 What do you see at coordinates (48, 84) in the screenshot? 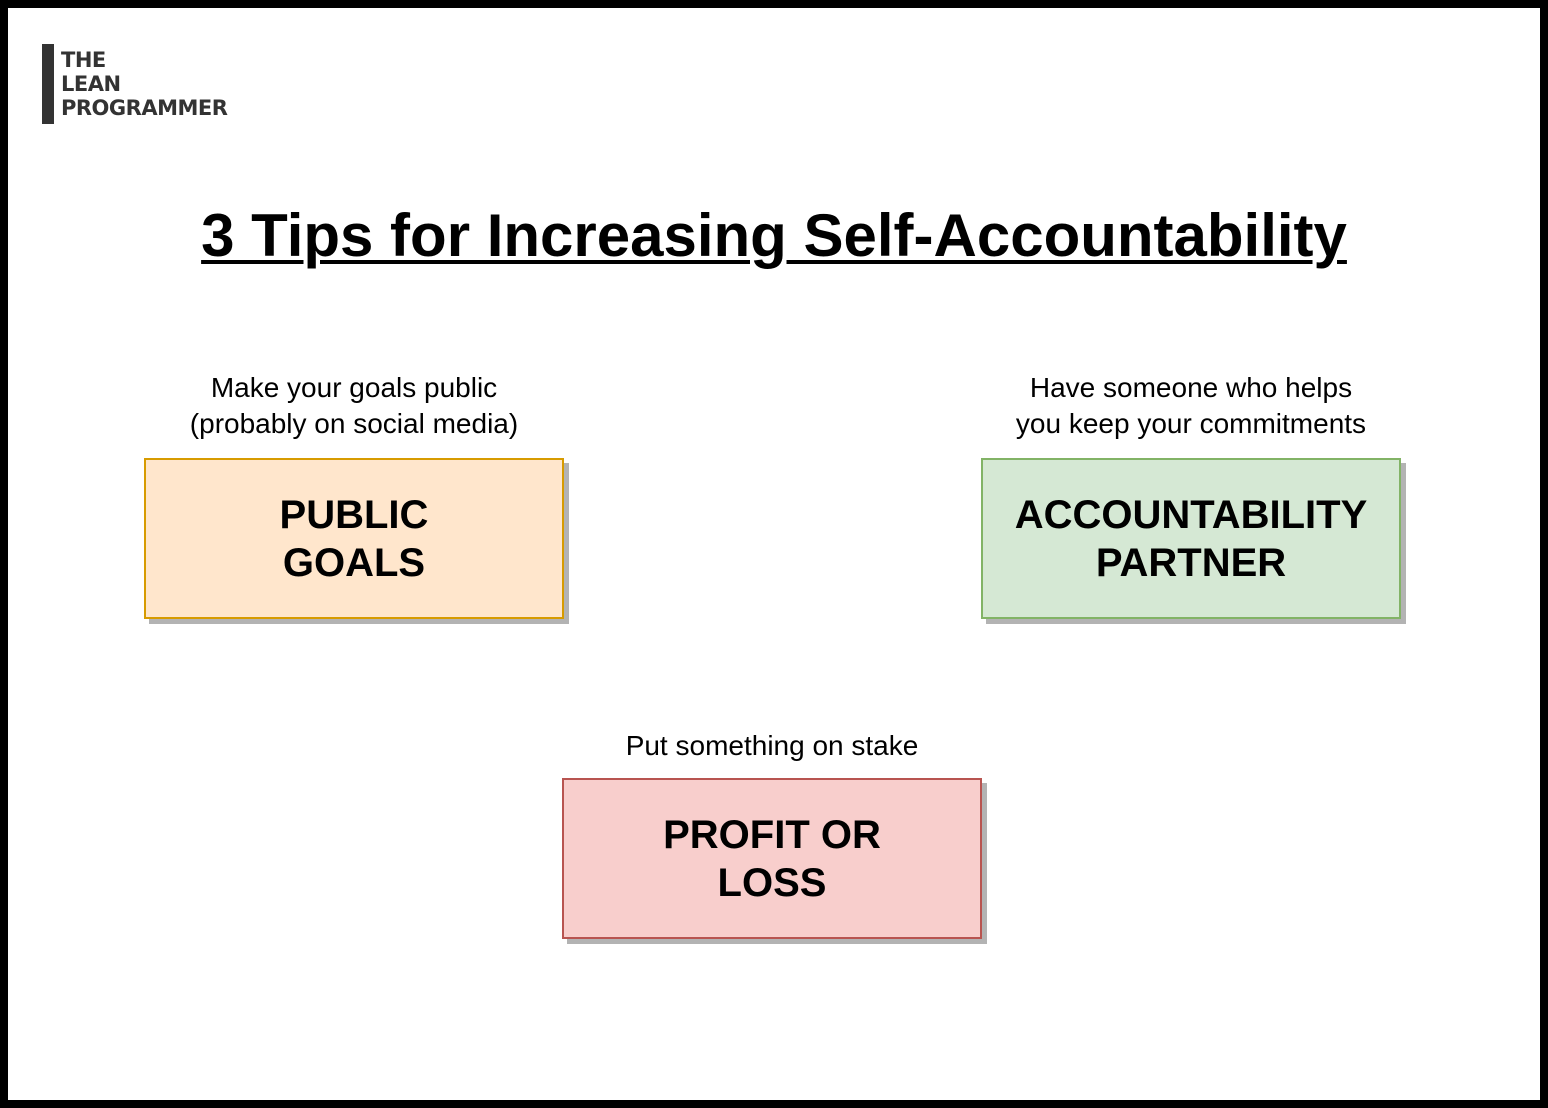
I see `logo-bar` at bounding box center [48, 84].